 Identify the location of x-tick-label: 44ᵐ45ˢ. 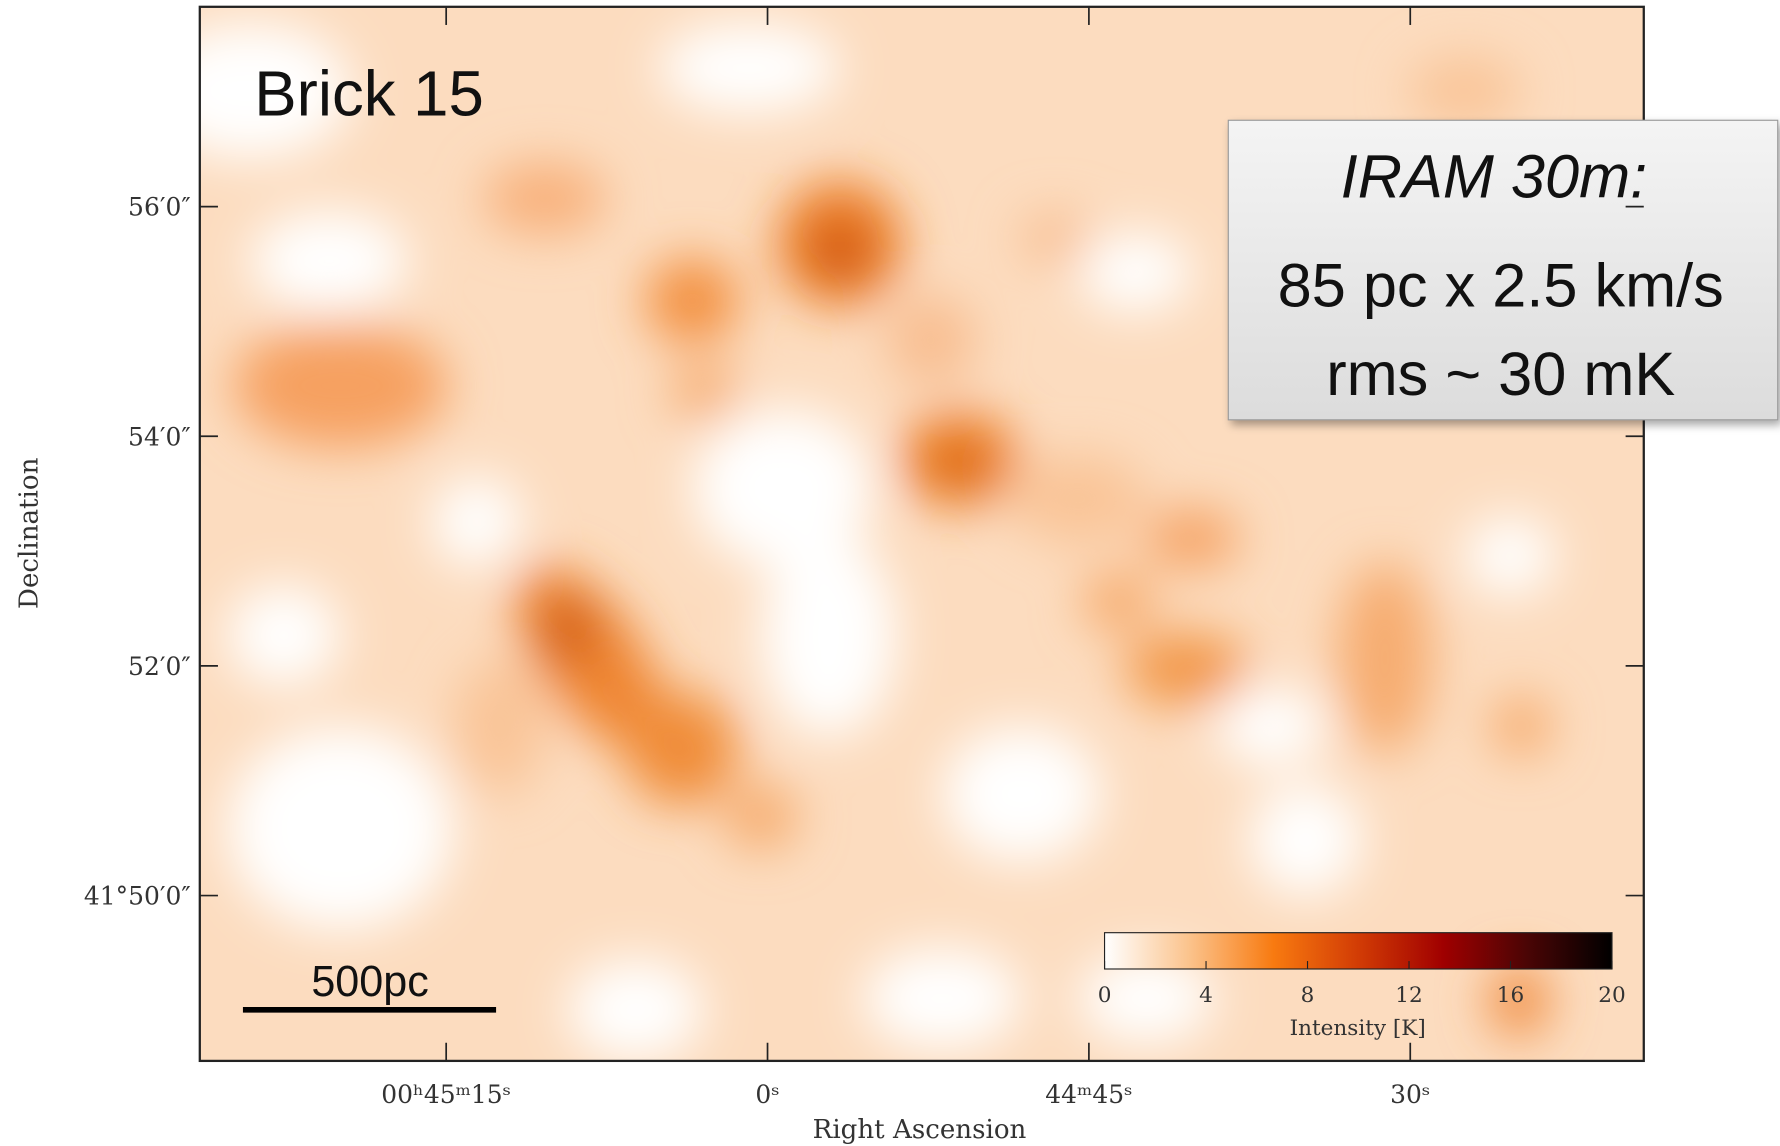
(1088, 1094).